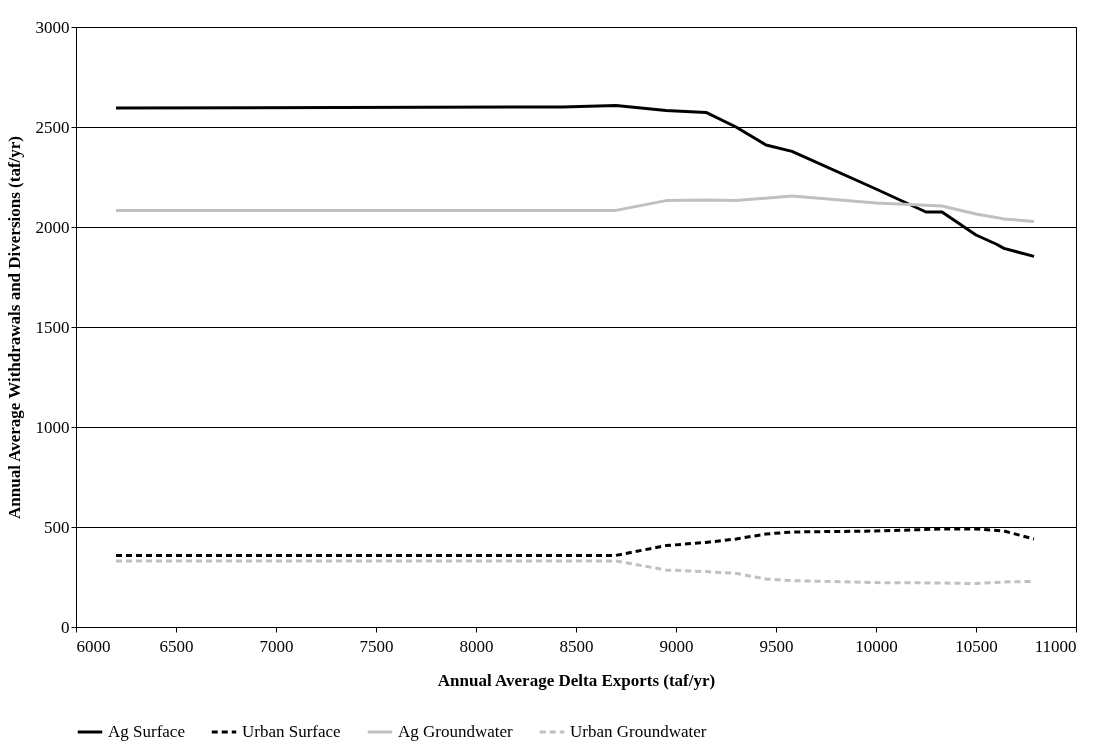 The image size is (1104, 751). What do you see at coordinates (638, 731) in the screenshot?
I see `legend-label: Urban Groundwater` at bounding box center [638, 731].